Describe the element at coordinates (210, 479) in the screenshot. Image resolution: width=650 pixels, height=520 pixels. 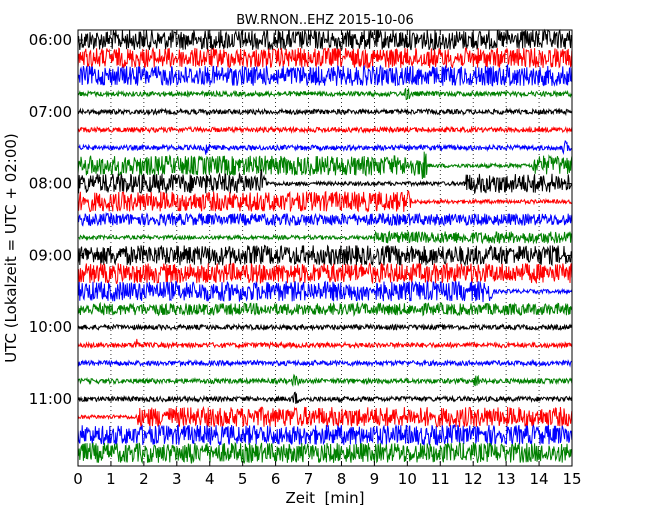
I see `x-tick-label: 4` at that location.